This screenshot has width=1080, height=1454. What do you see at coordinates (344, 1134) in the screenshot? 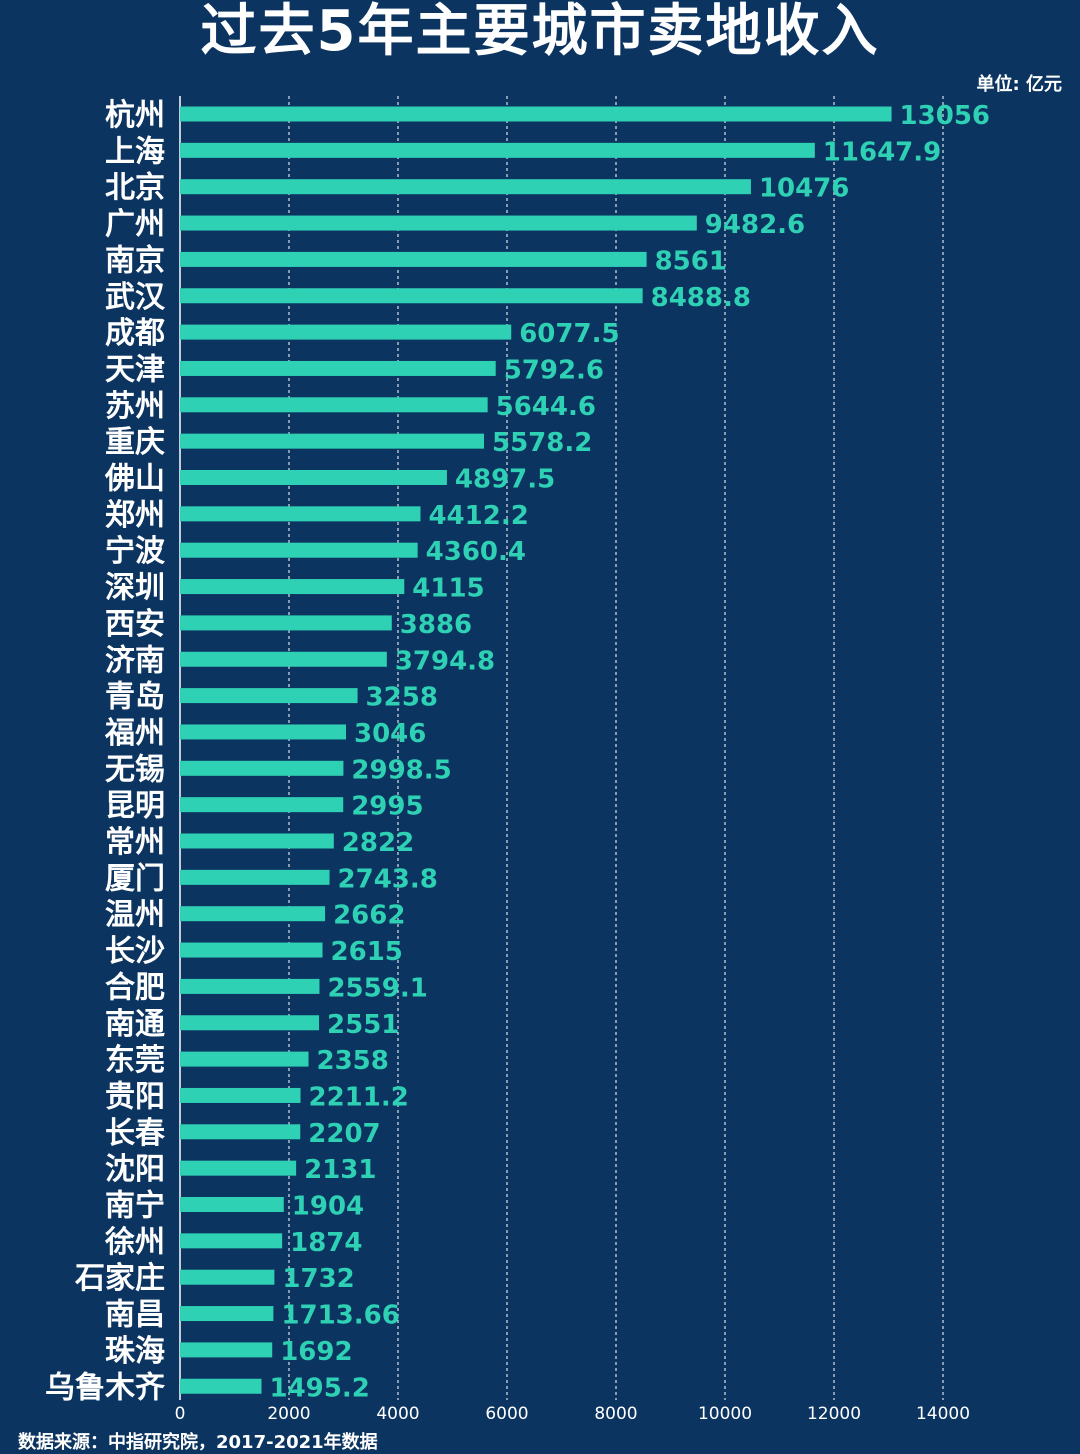
I see `value-label: 2207` at bounding box center [344, 1134].